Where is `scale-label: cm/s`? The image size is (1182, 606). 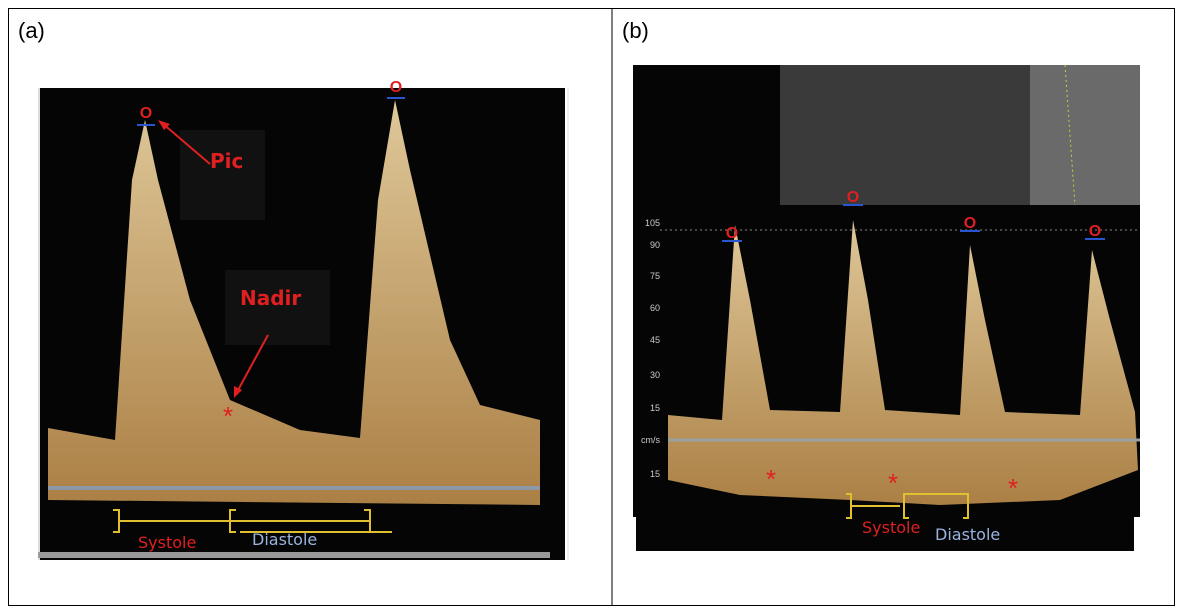 scale-label: cm/s is located at coordinates (650, 440).